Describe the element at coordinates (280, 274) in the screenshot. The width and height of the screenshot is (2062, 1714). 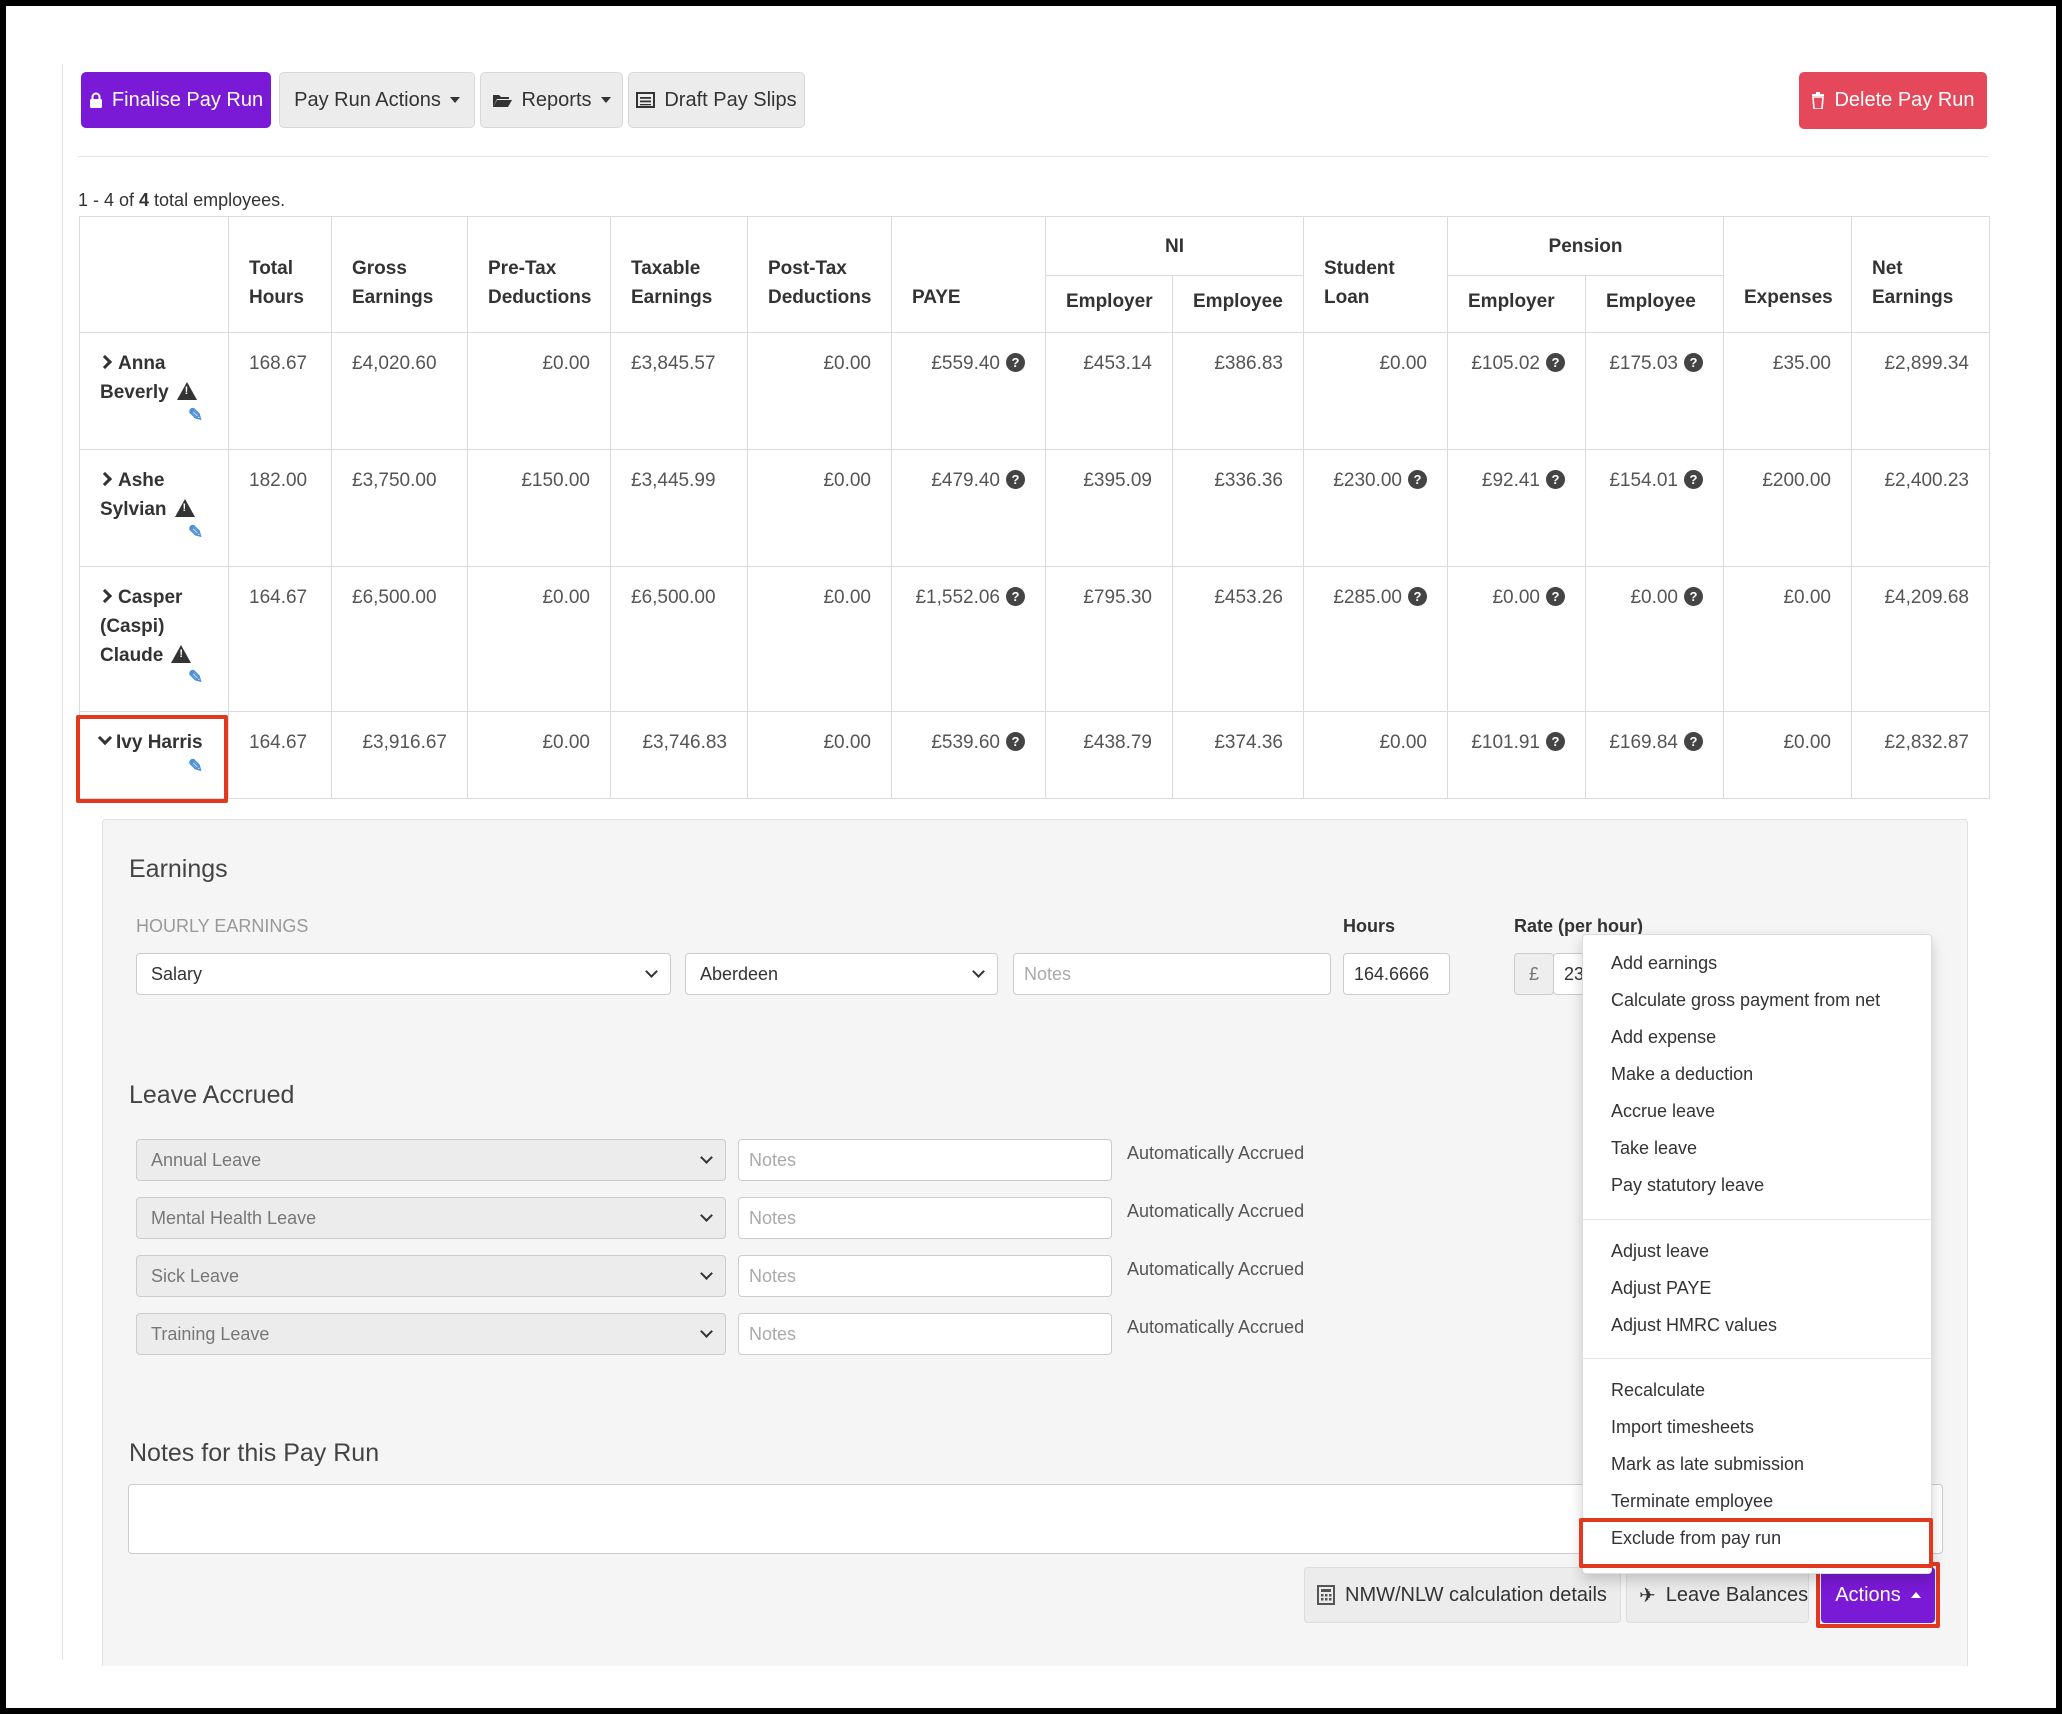
I see `total-hours-header: Total Hours` at that location.